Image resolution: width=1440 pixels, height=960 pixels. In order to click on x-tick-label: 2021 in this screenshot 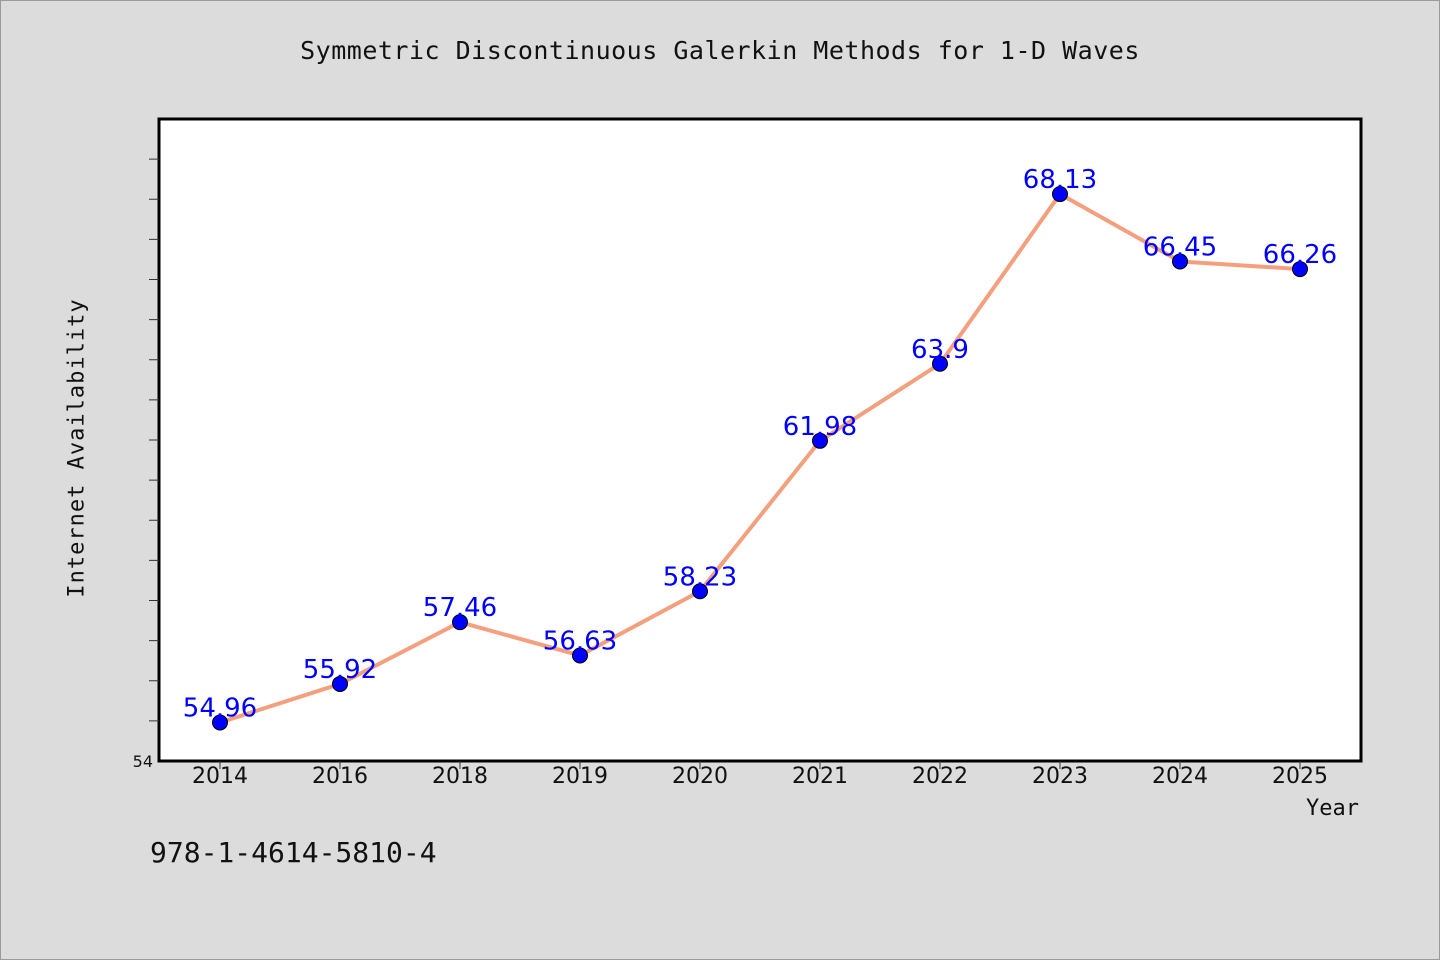, I will do `click(820, 776)`.